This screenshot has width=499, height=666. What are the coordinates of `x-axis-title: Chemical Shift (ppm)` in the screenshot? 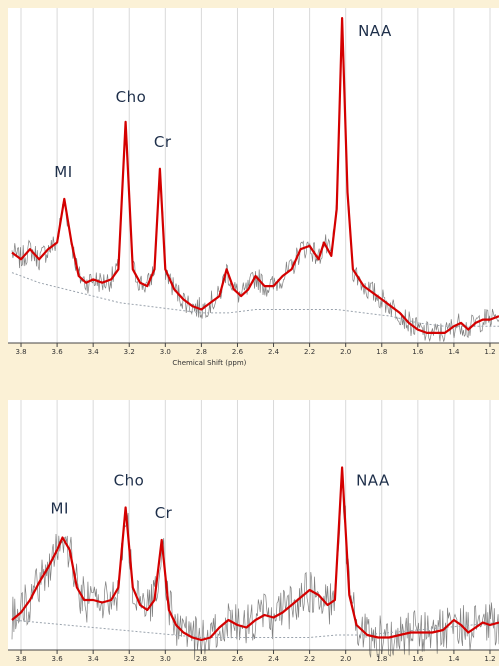 It's located at (209, 363).